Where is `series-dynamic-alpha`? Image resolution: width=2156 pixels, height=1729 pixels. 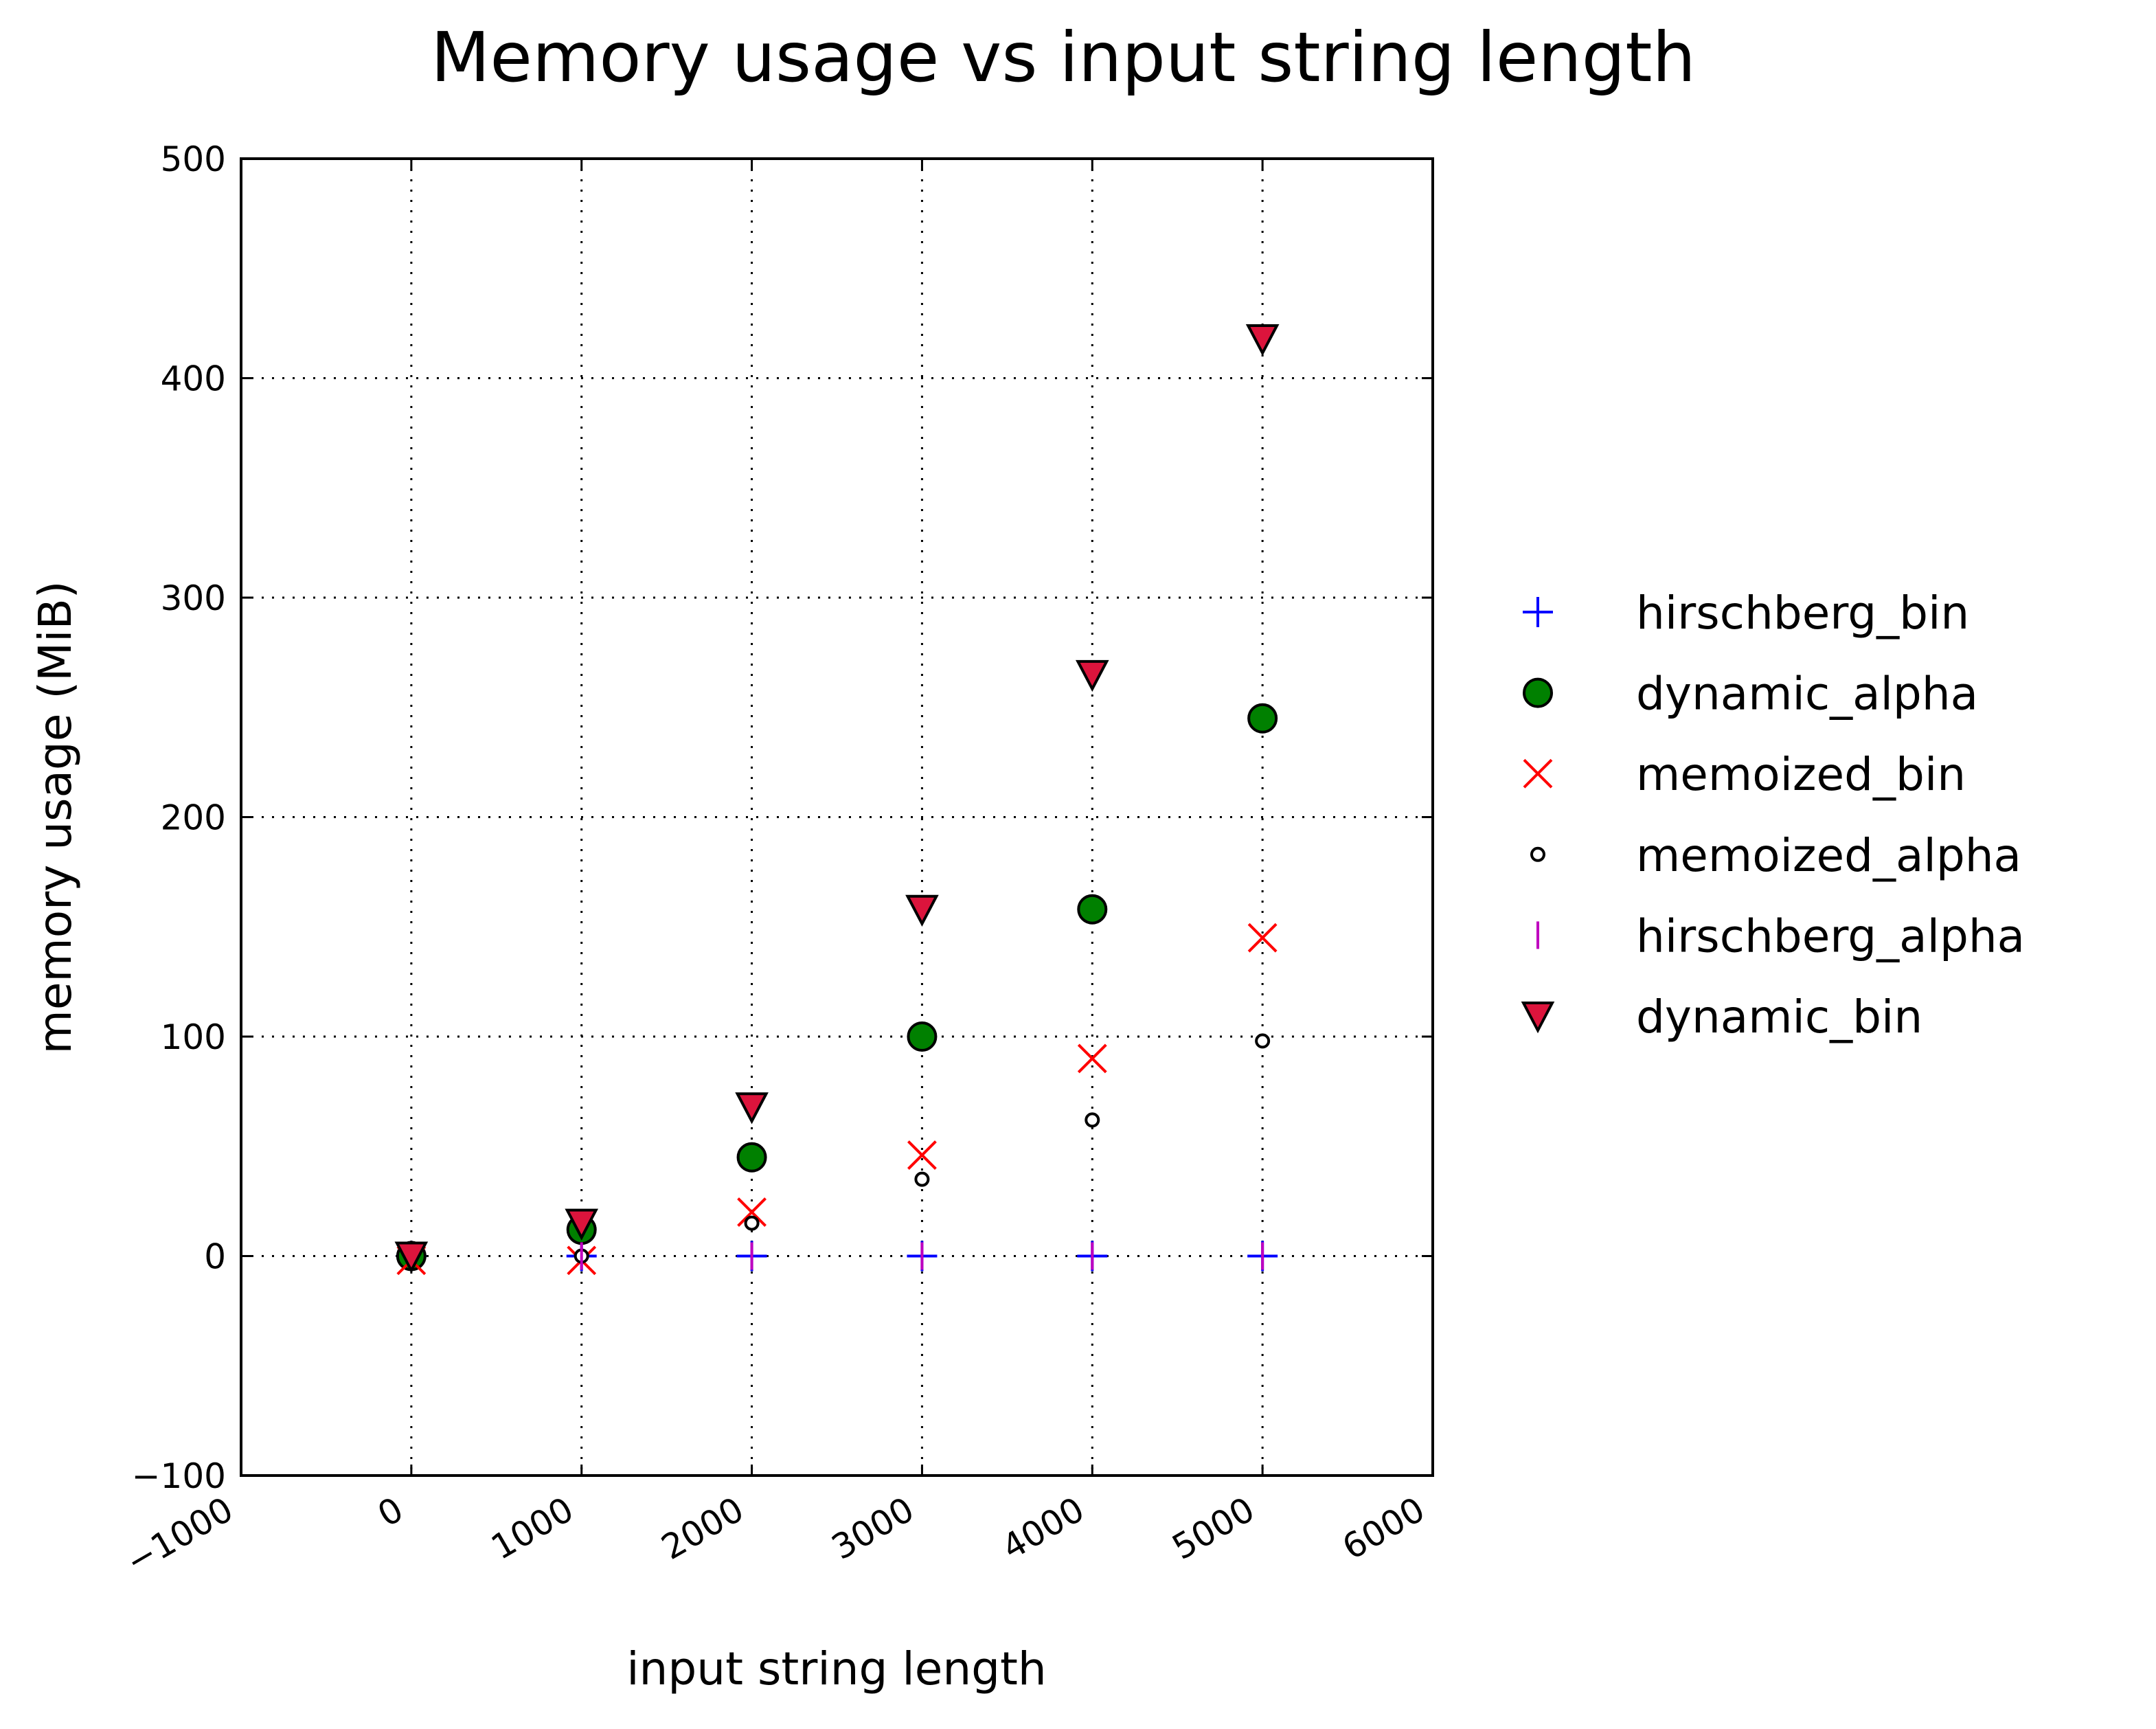
series-dynamic-alpha is located at coordinates (837, 987).